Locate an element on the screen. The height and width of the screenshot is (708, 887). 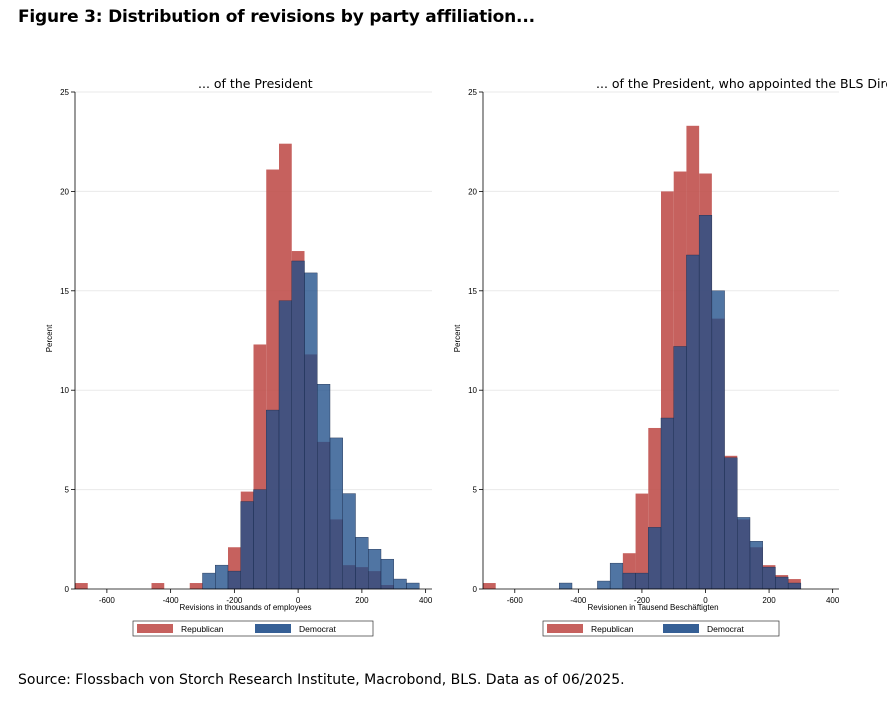
x-axis-label: Revisions in thousands of employees is located at coordinates (245, 607).